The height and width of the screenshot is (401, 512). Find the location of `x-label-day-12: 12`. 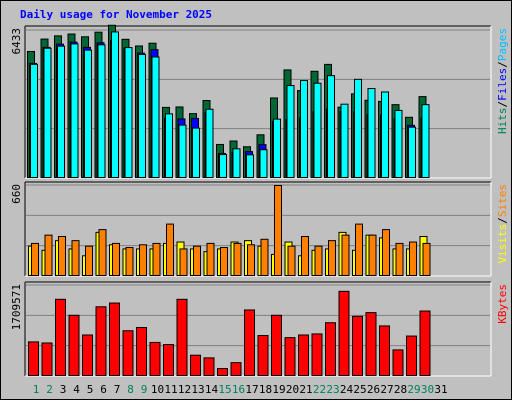

x-label-day-12: 12 is located at coordinates (184, 389).